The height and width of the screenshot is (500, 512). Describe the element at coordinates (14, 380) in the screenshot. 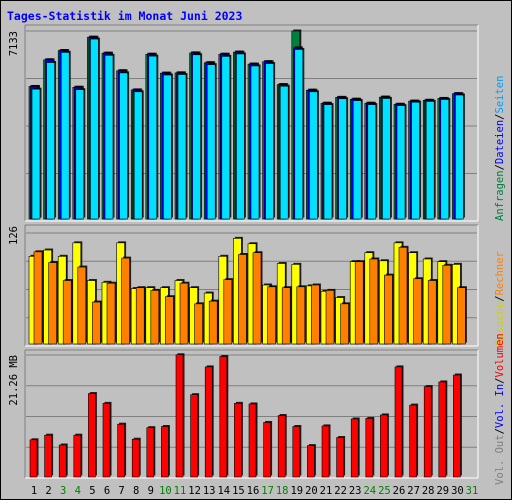

I see `y-max-label-bottom: 21.26 MB` at that location.